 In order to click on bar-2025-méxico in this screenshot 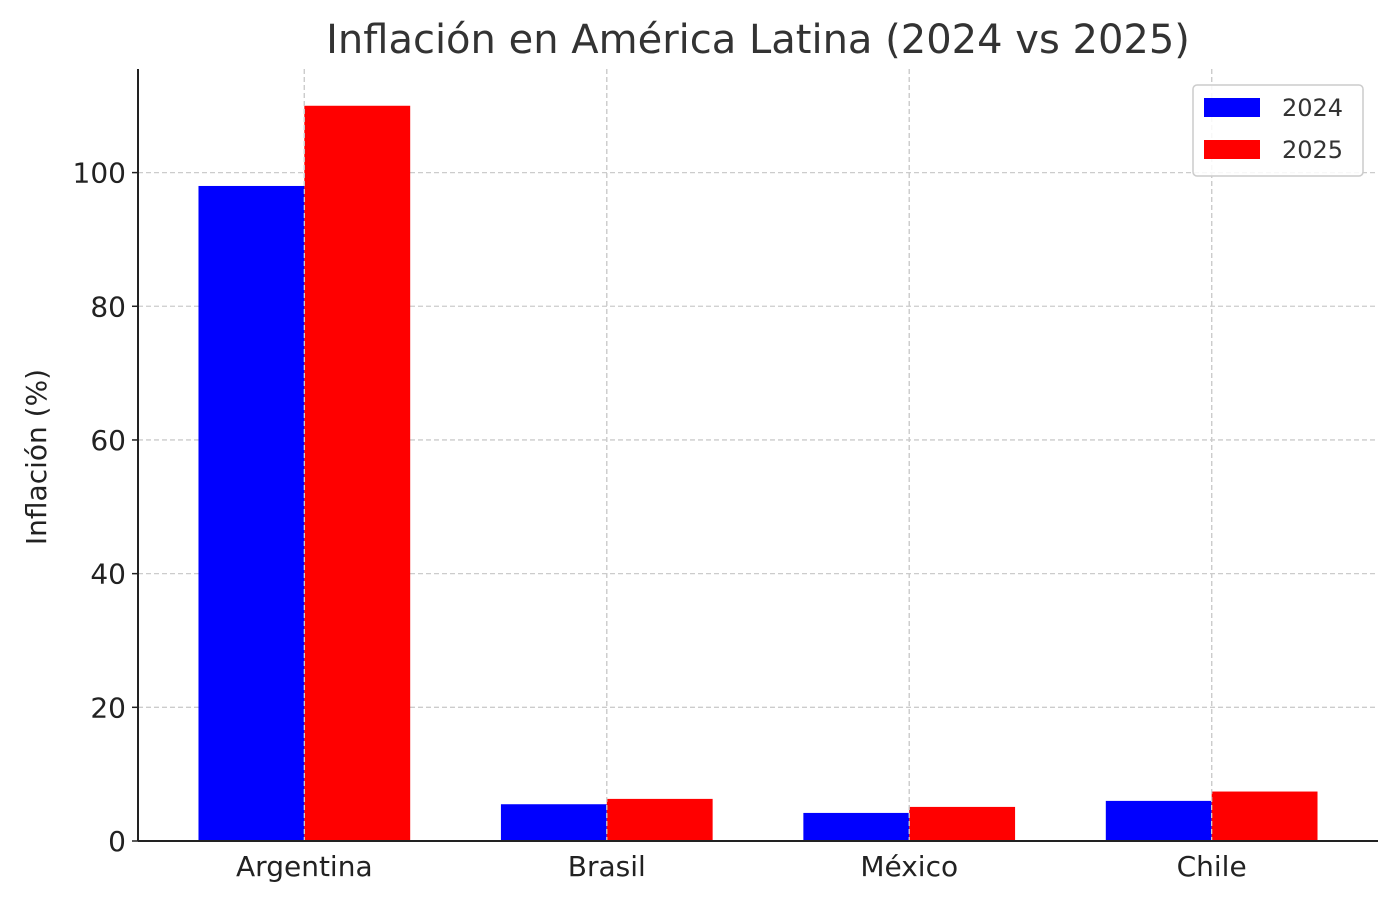, I will do `click(962, 823)`.